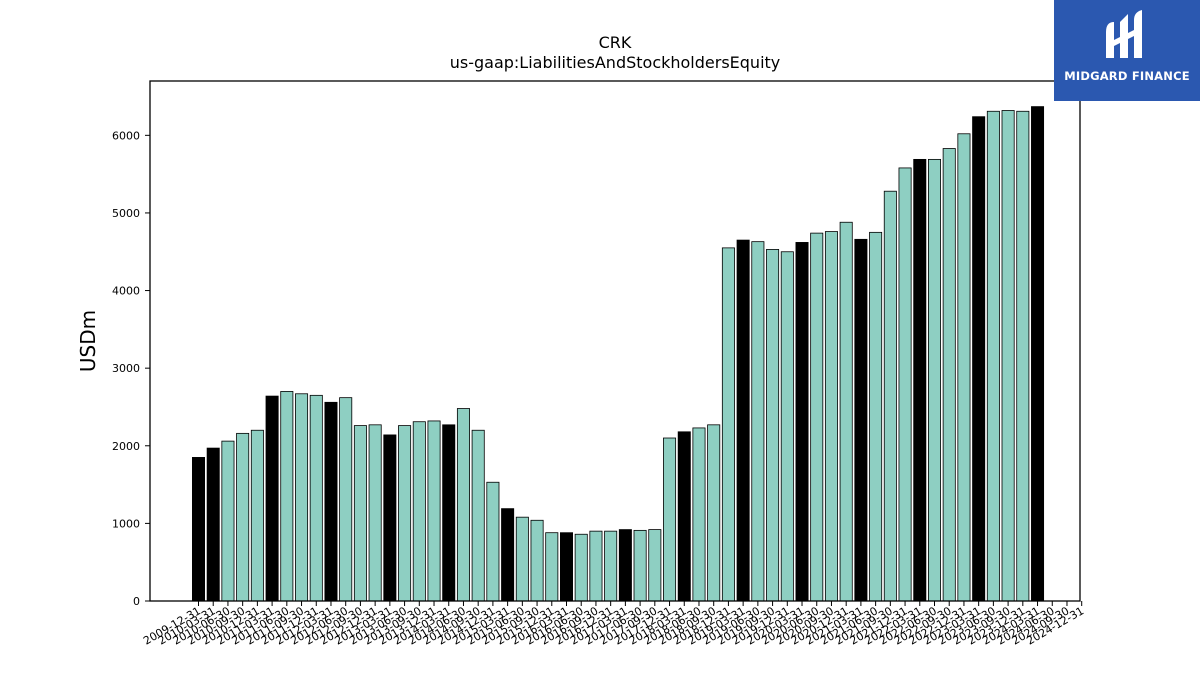 Image resolution: width=1200 pixels, height=675 pixels. I want to click on y-tick-label: 6000, so click(126, 135).